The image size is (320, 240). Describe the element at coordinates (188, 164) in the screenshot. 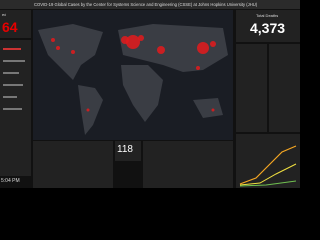

I see `notes-panel` at that location.